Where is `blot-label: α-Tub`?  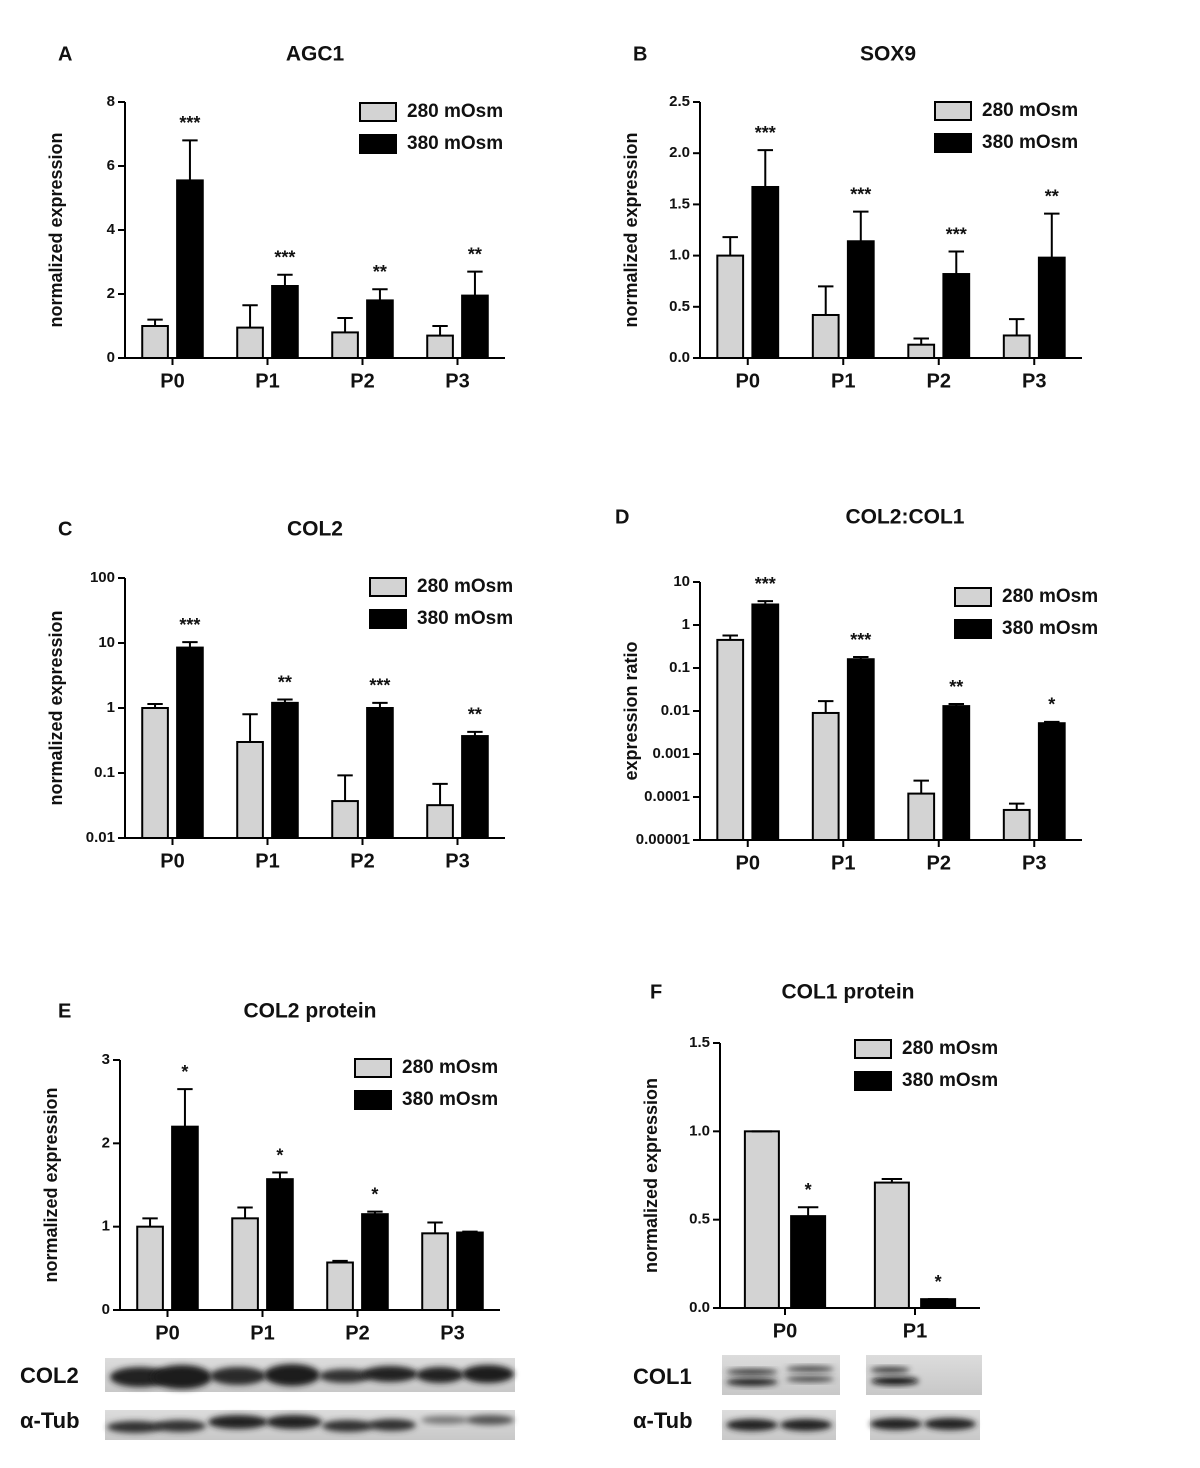 blot-label: α-Tub is located at coordinates (50, 1420).